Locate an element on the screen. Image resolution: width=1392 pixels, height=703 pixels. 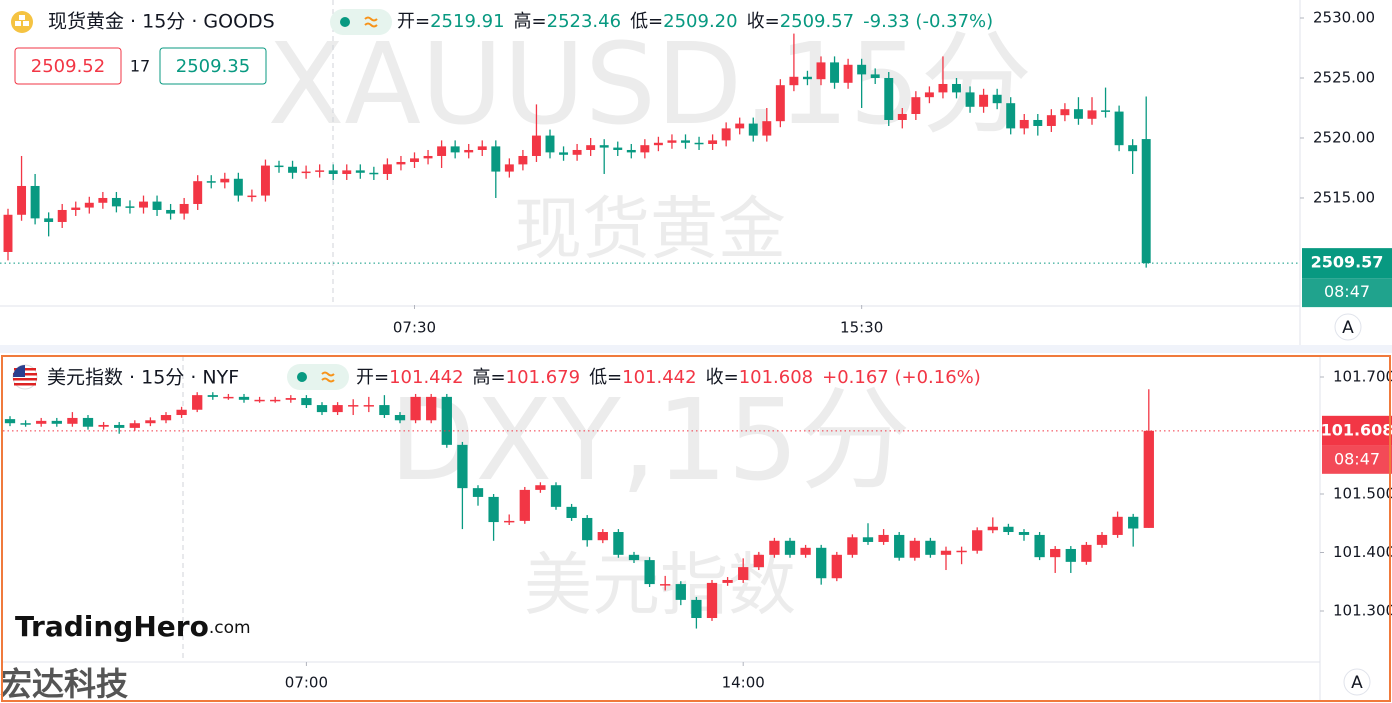
us-flag-icon is located at coordinates (25, 377).